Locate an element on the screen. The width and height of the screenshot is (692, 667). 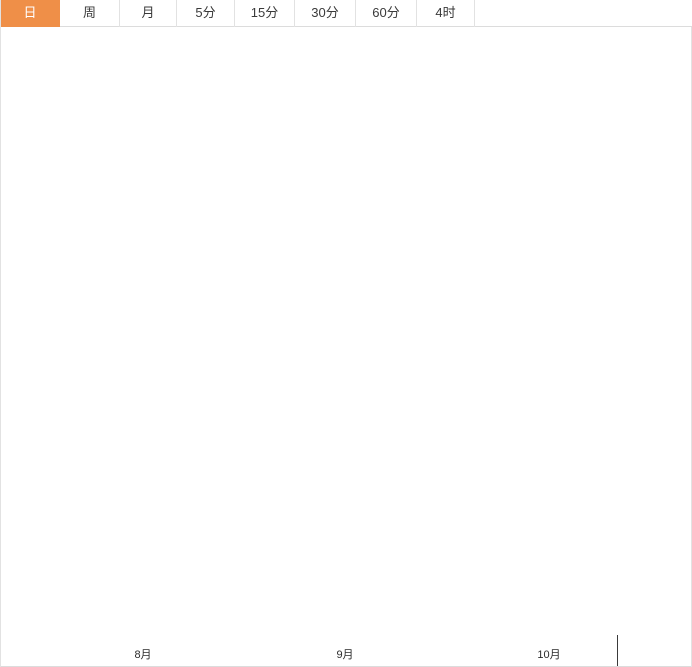
tab-5: 15分 is located at coordinates (265, 13).